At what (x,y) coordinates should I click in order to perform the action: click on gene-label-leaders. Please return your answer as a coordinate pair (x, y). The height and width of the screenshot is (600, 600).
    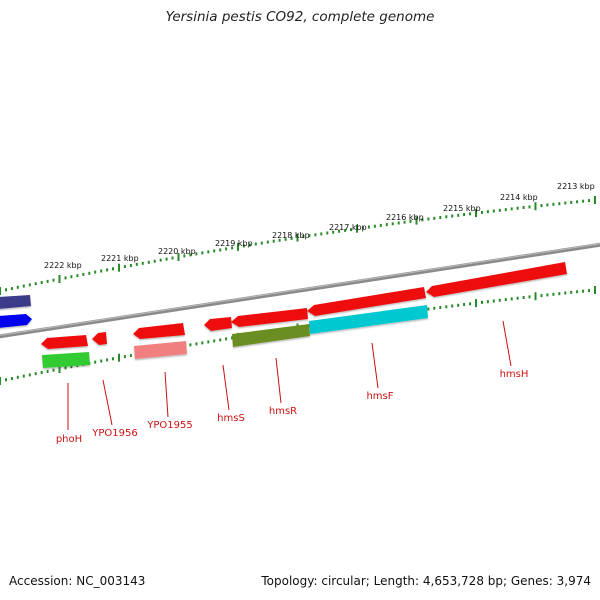
    Looking at the image, I should click on (289, 375).